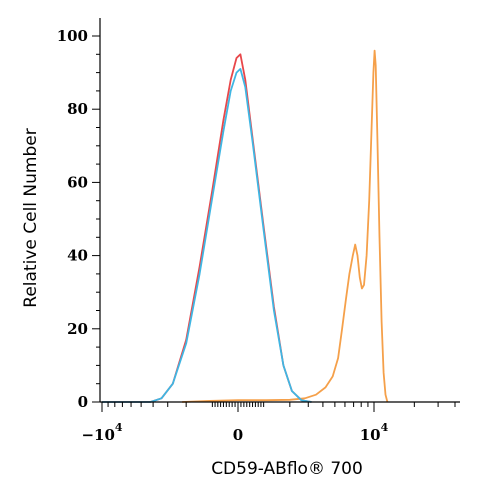 The width and height of the screenshot is (500, 500). Describe the element at coordinates (374, 432) in the screenshot. I see `x-tick-label: 104` at that location.